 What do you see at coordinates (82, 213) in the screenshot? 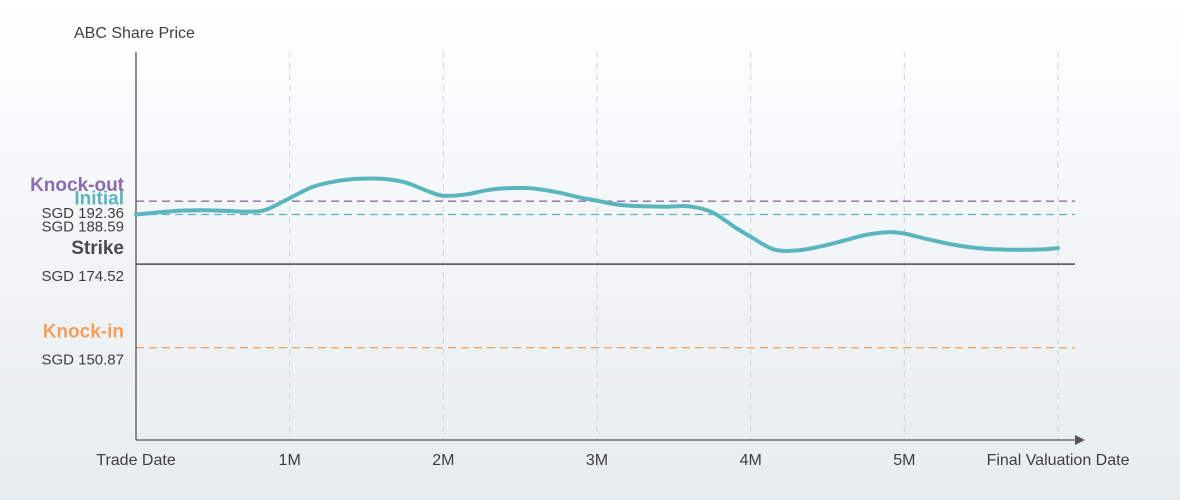
I see `knock-out-value: SGD 192.36` at bounding box center [82, 213].